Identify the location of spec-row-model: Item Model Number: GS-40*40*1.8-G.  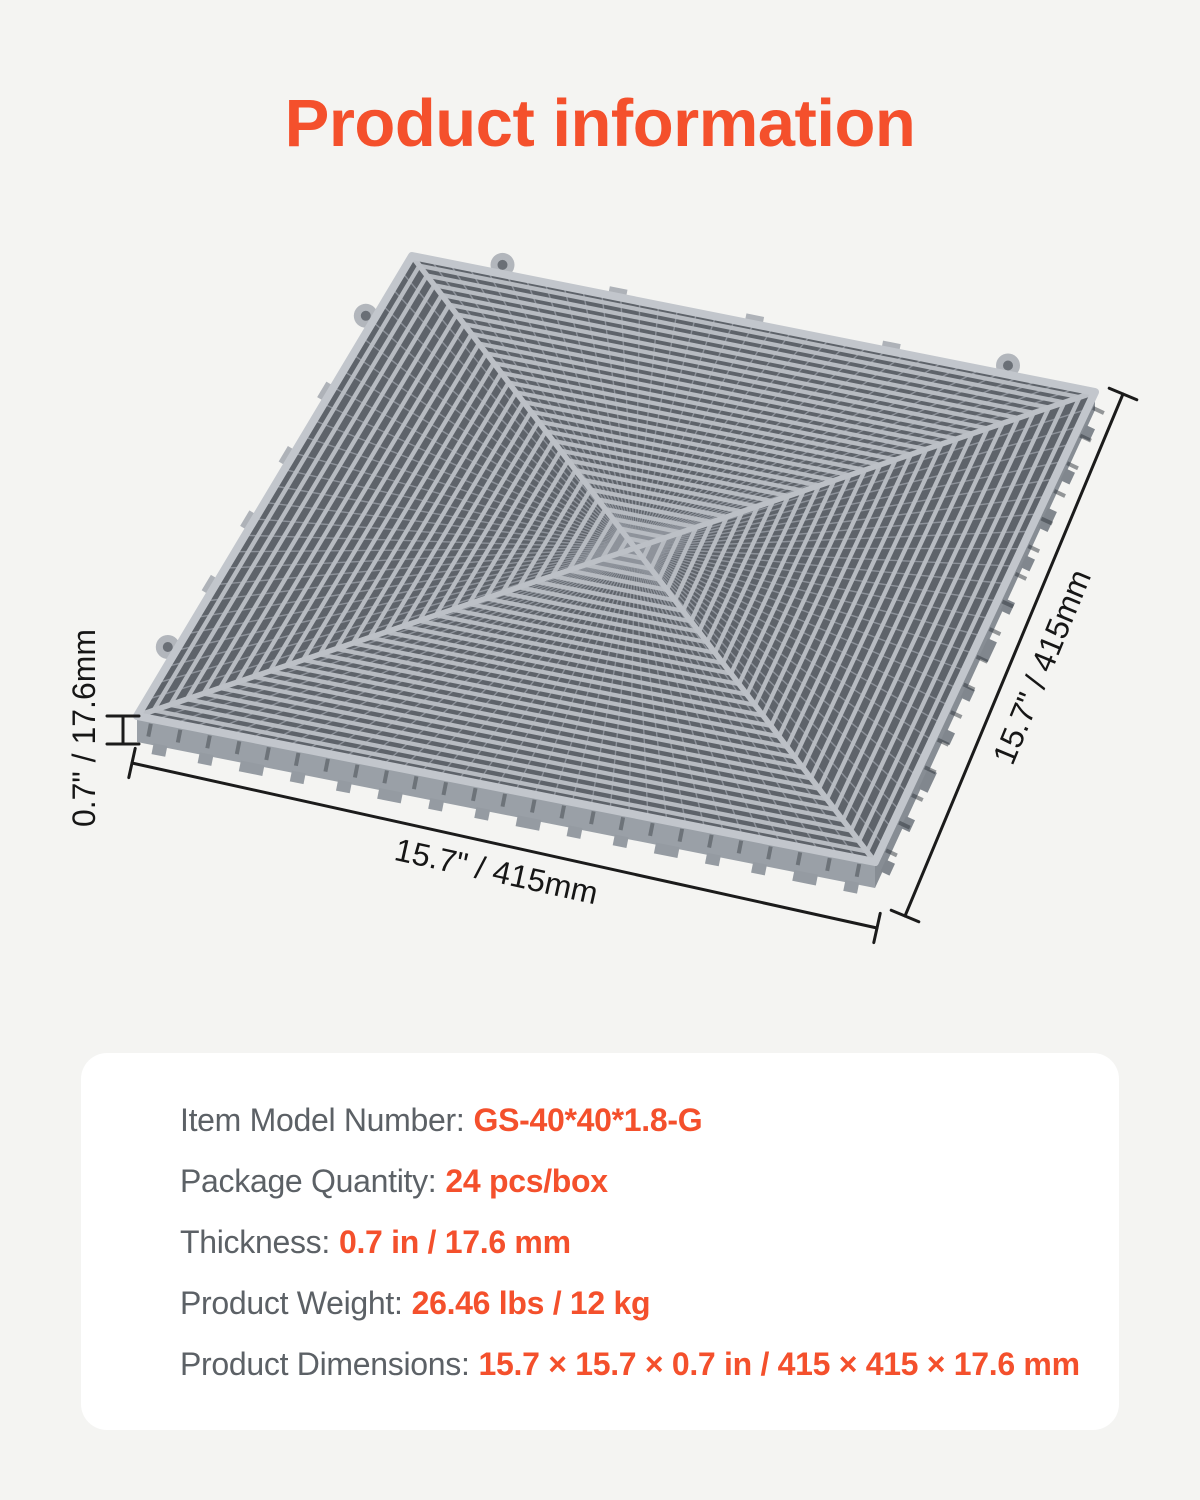
(634, 1120).